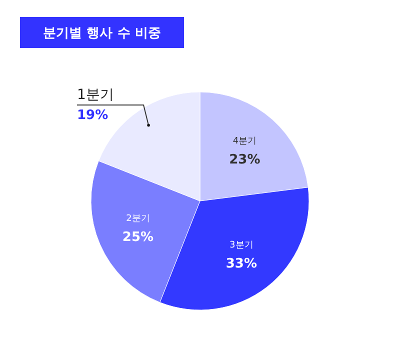  What do you see at coordinates (138, 237) in the screenshot?
I see `data-label: 25%` at bounding box center [138, 237].